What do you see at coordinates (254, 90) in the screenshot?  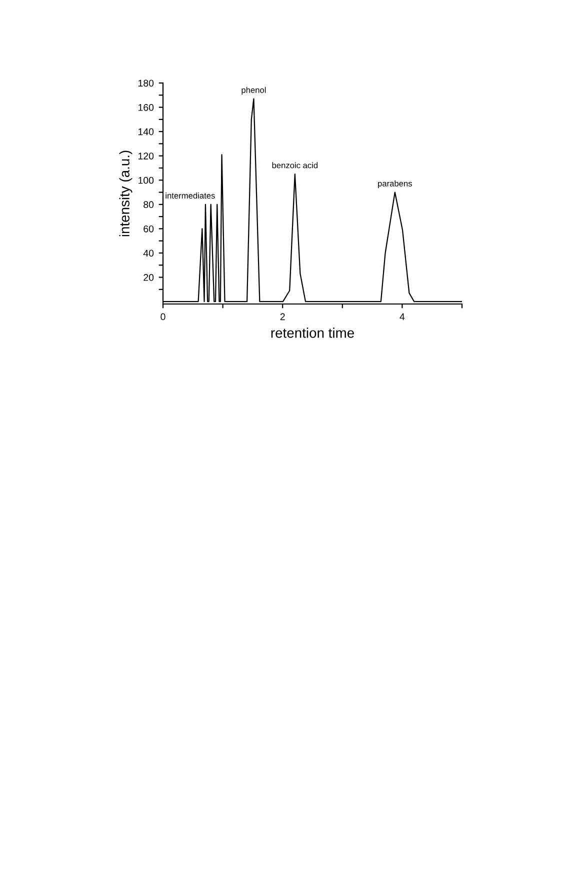 I see `annotation: phenol` at bounding box center [254, 90].